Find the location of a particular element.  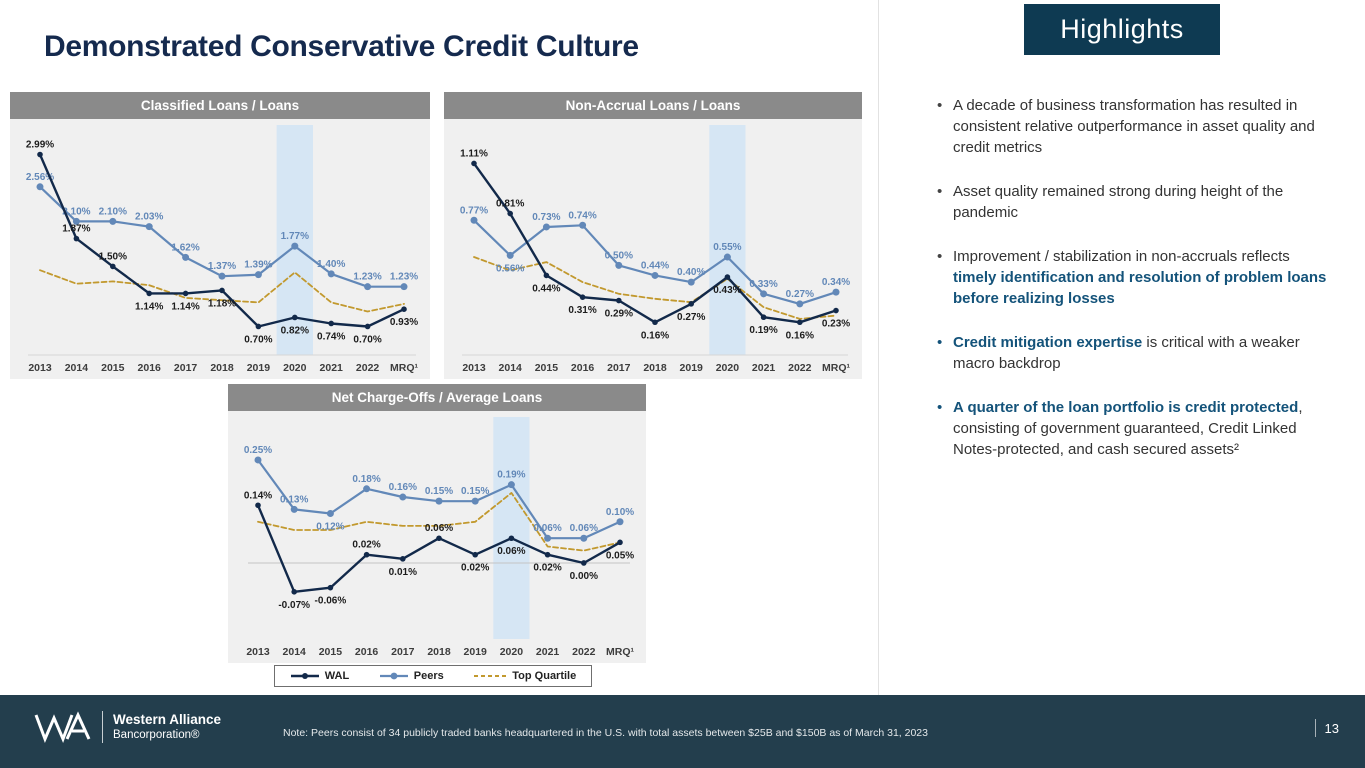

svg-text: 0.73% is located at coordinates (546, 217).